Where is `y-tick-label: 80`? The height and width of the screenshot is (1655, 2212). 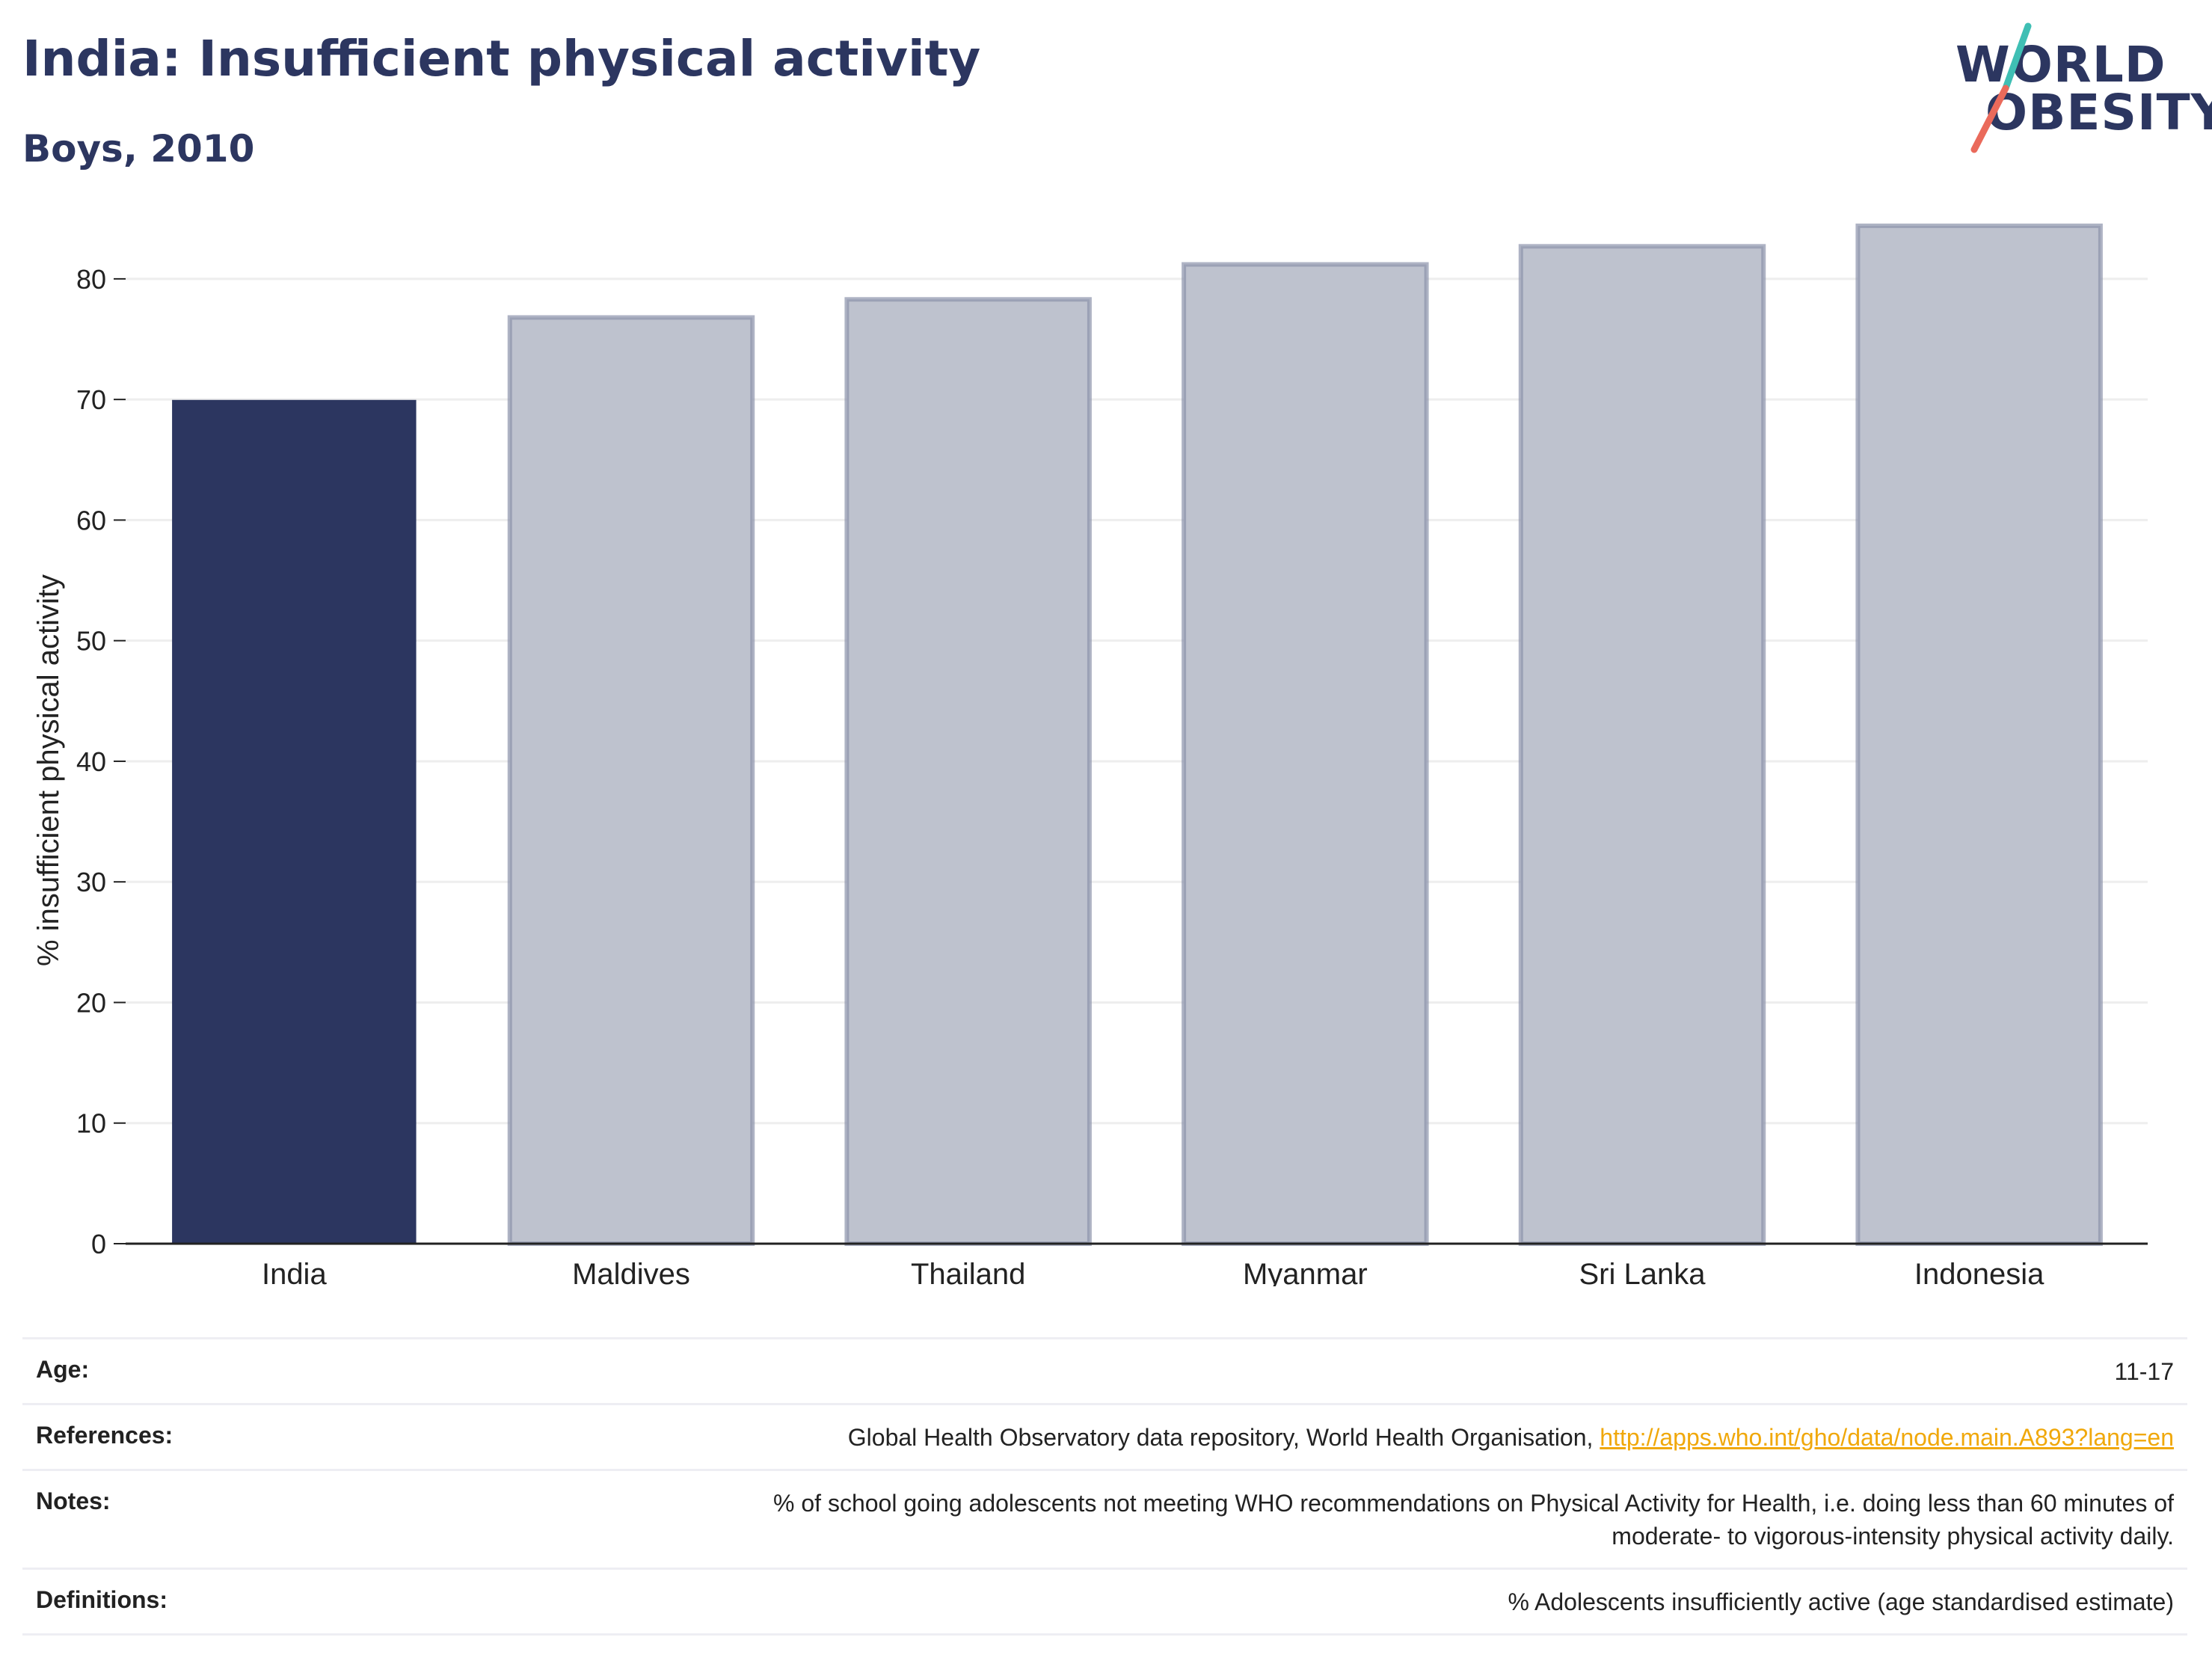 y-tick-label: 80 is located at coordinates (91, 279).